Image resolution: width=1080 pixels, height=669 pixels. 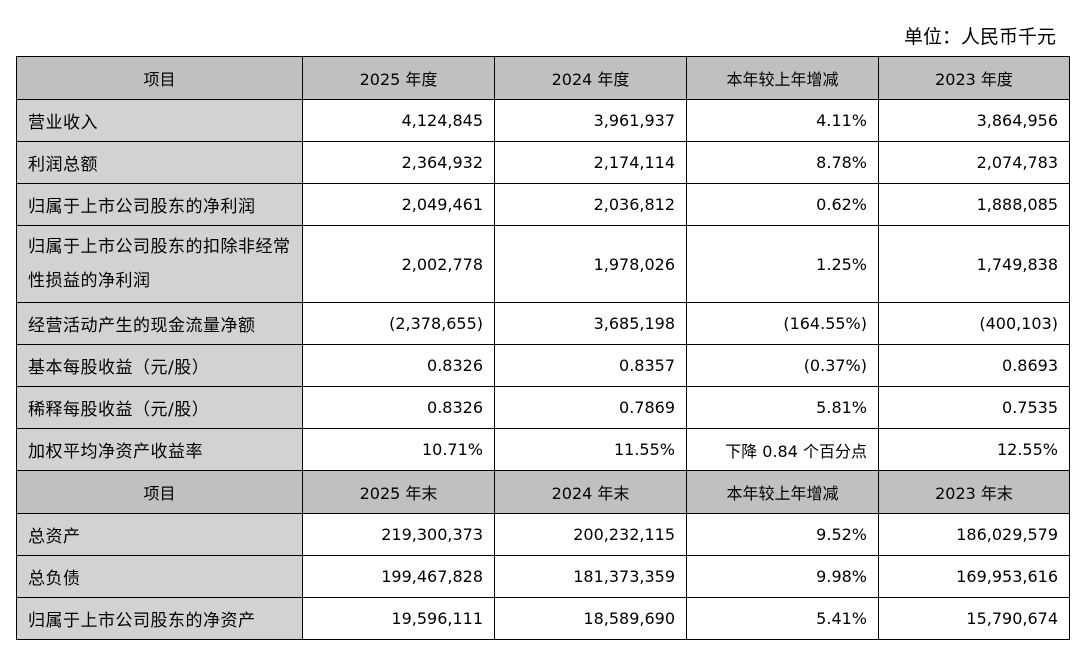 I want to click on cell-2023: 15,790,674, so click(x=974, y=618).